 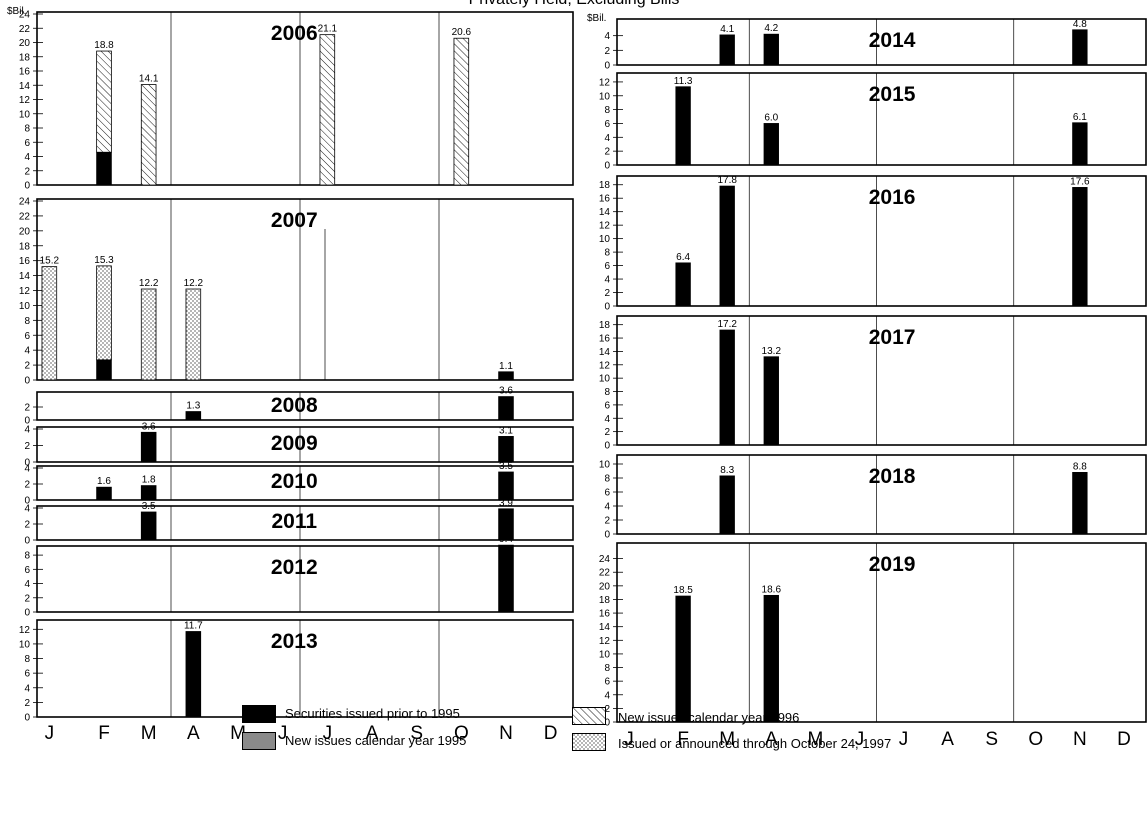 I want to click on chart-title: Privately Held, Excluding Bills, so click(x=574, y=4).